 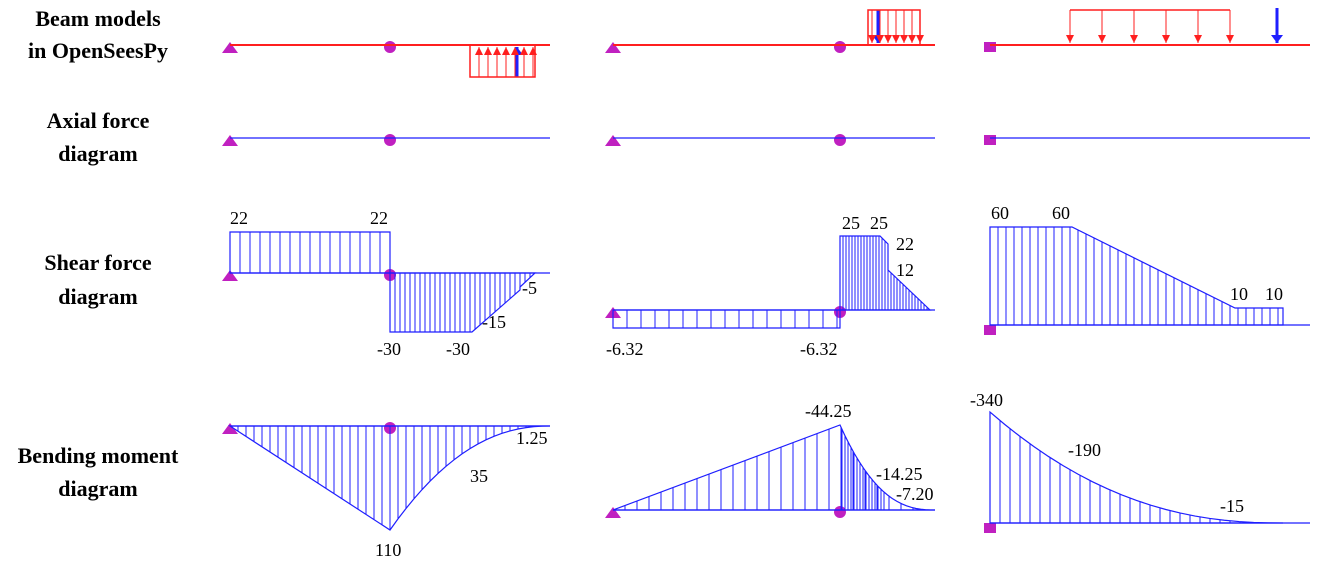 I want to click on value-label: 1.25, so click(x=532, y=438).